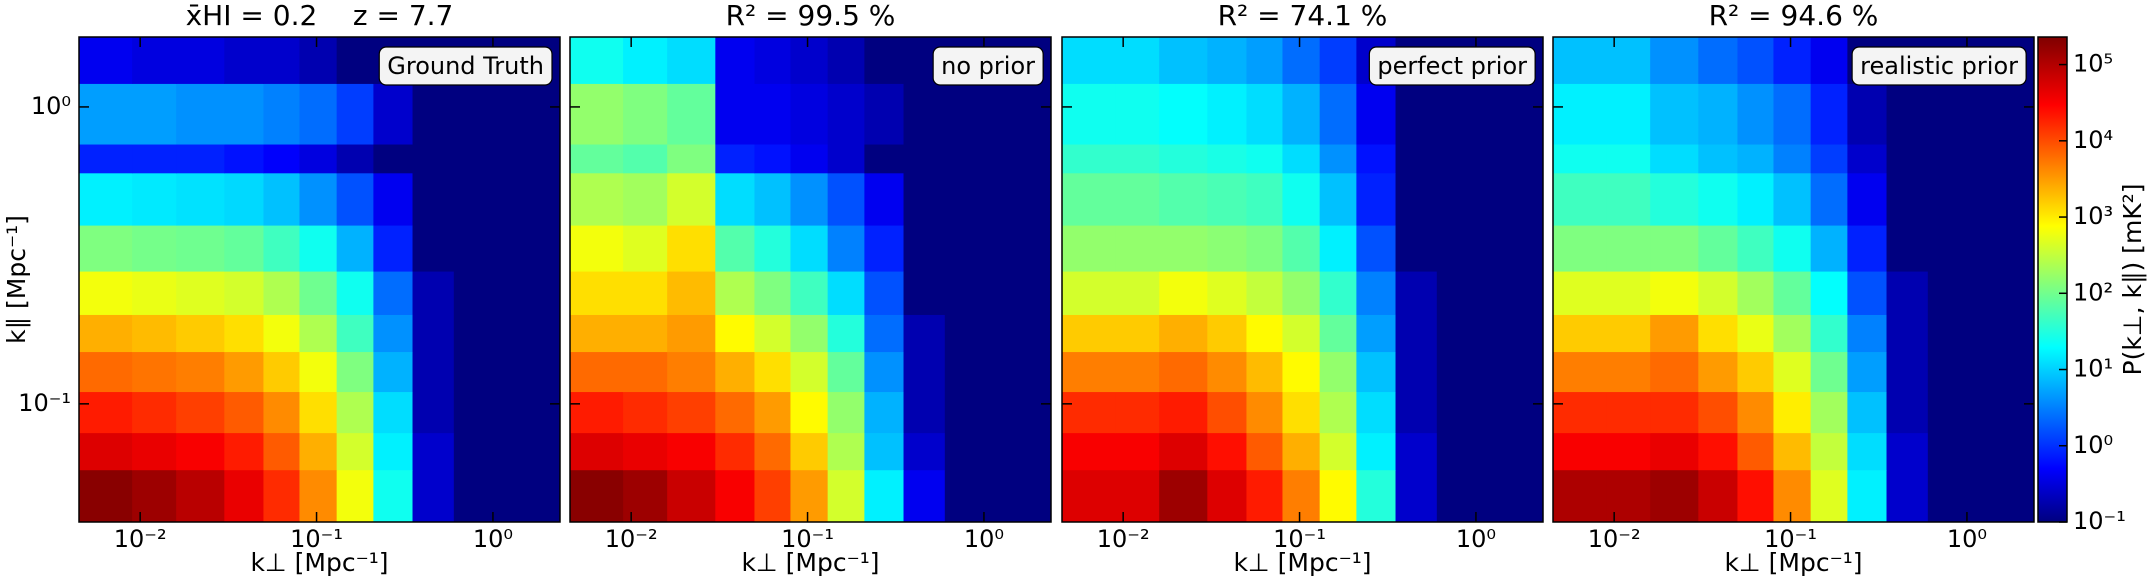  I want to click on x-tick-label: 10⁰, so click(1967, 539).